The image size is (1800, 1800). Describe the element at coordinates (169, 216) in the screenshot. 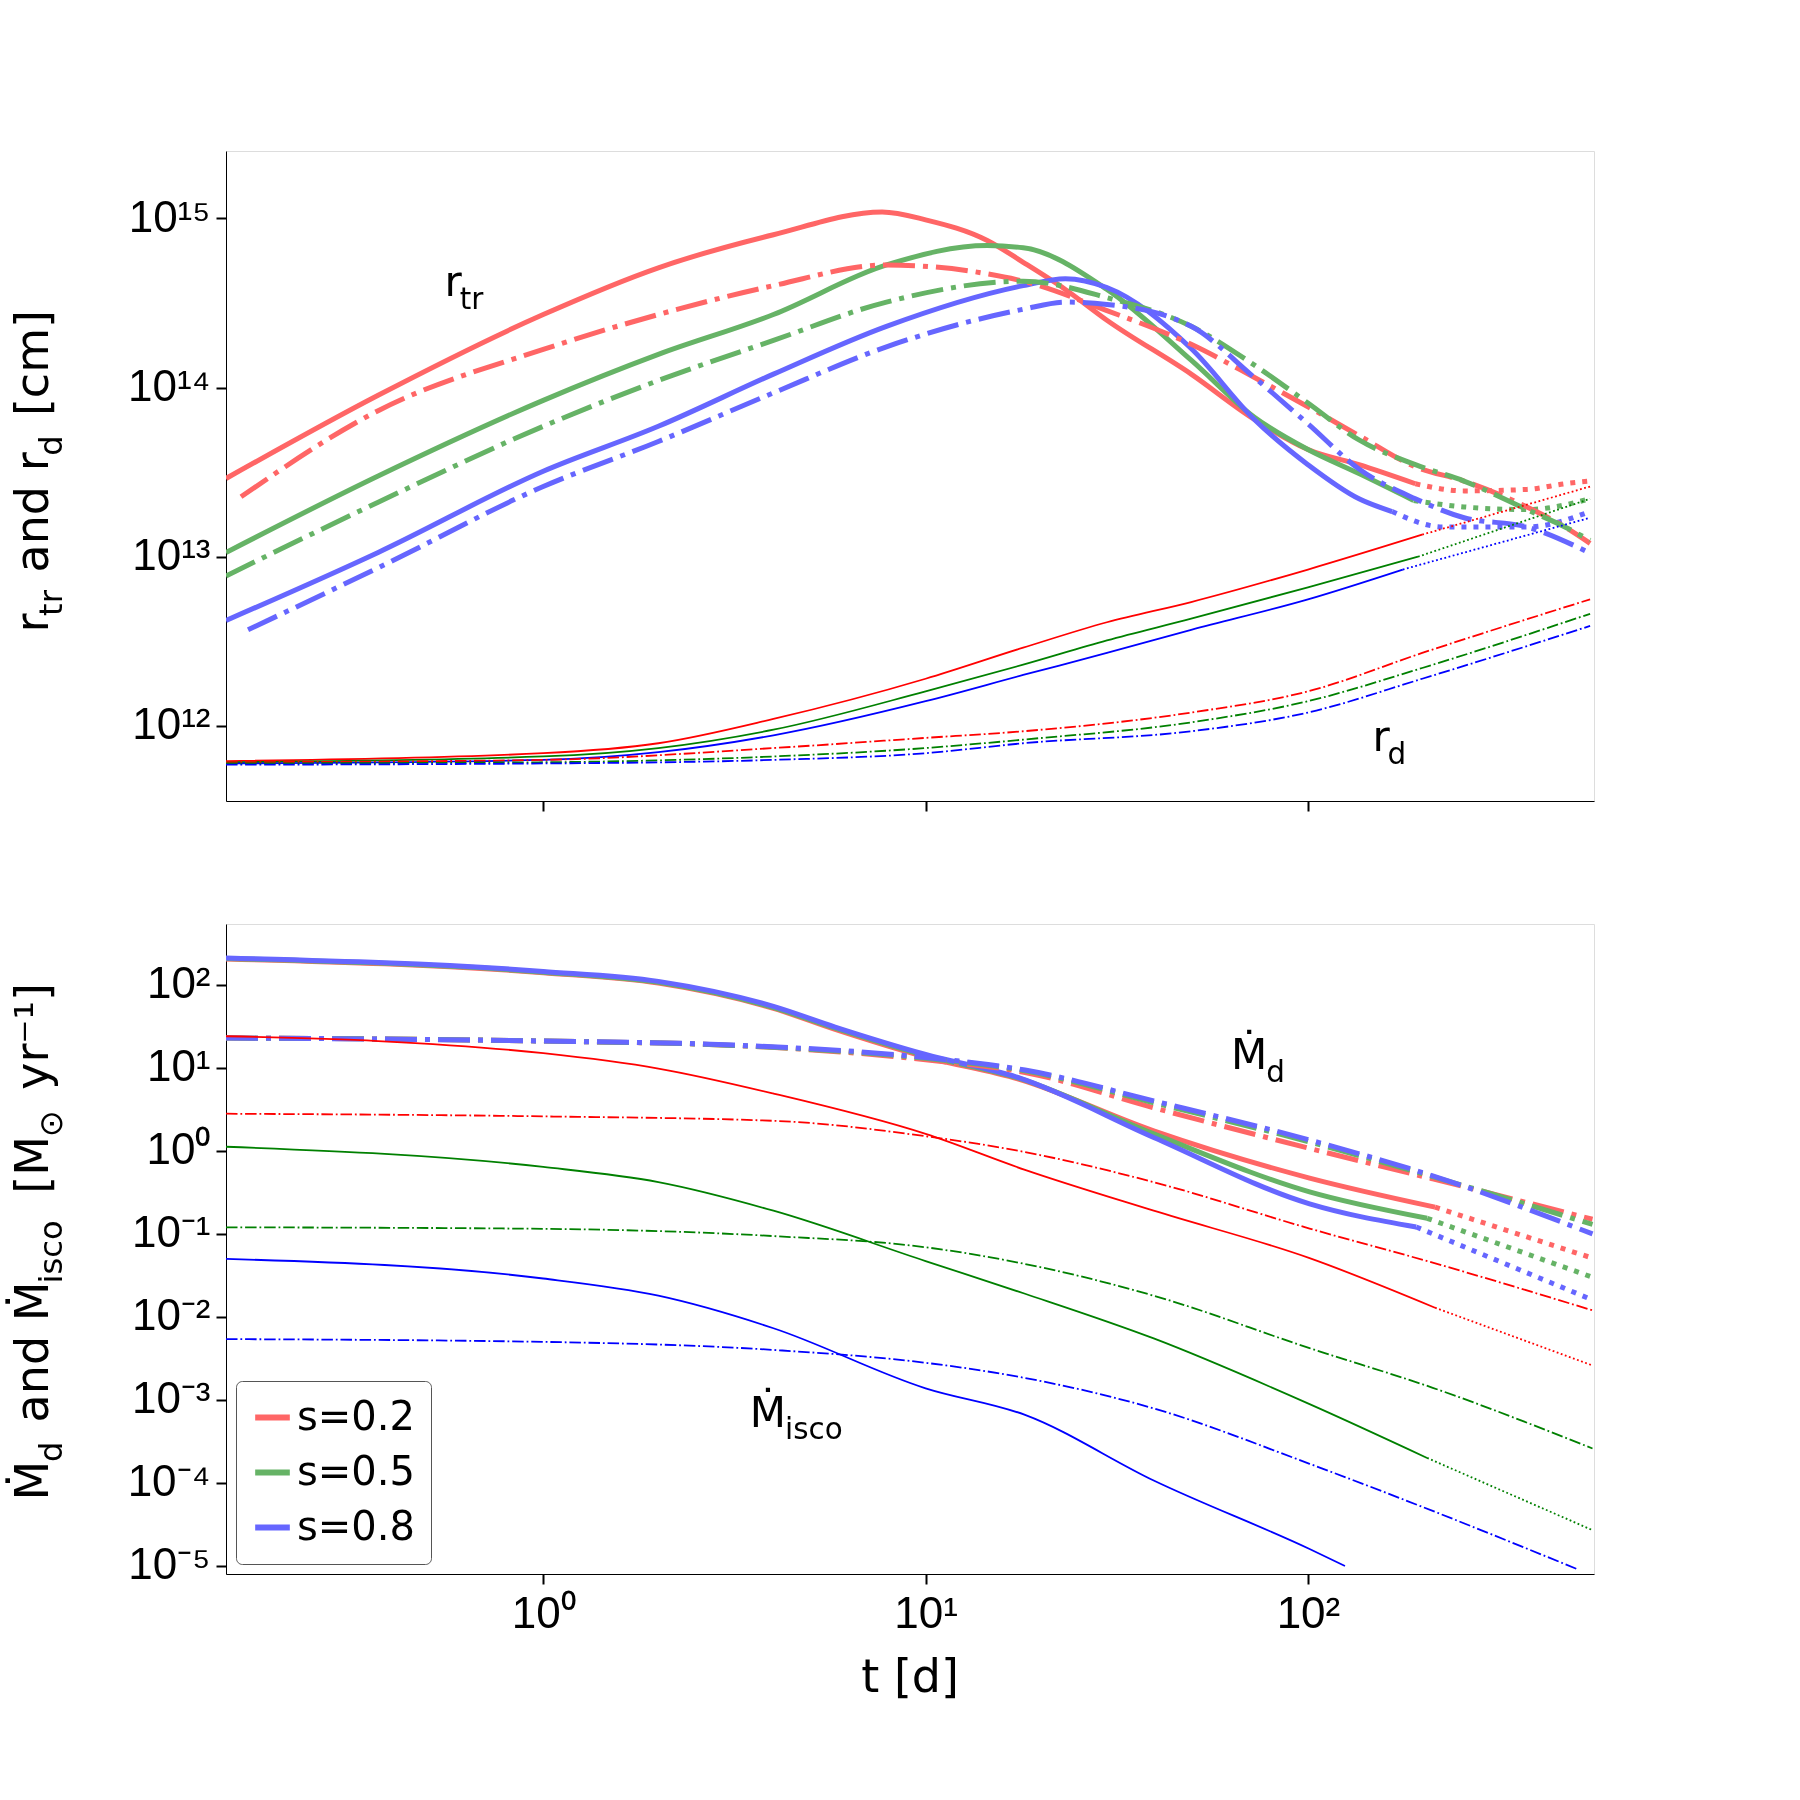

I see `y-tick-label: 10¹⁵` at that location.